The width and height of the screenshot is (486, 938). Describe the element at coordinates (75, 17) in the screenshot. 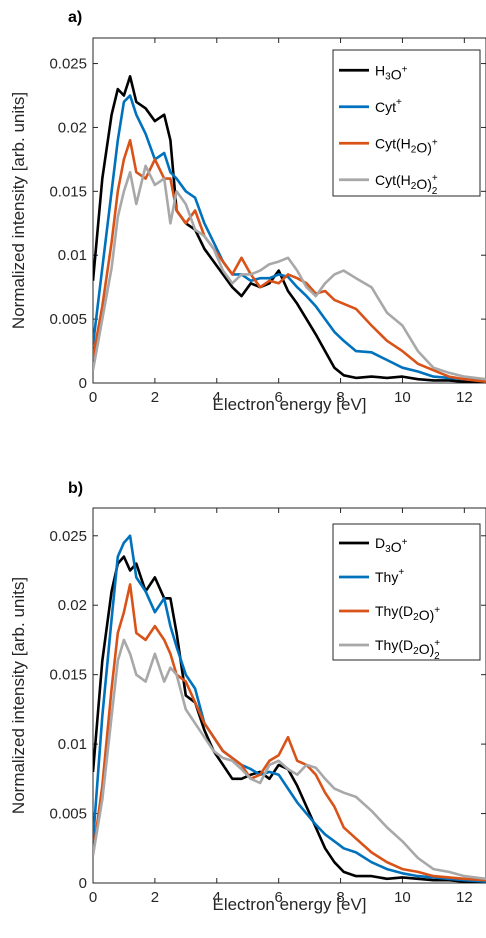

I see `panel-label: a)` at that location.